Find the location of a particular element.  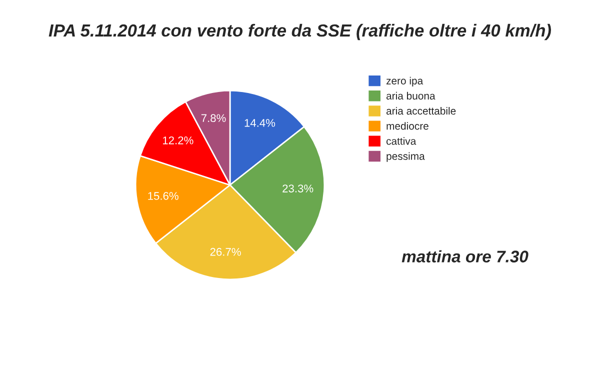

chart-title: IPA 5.11.2014 con vento forte da SSE (raffiche oltre i 40 km/h) is located at coordinates (300, 32).